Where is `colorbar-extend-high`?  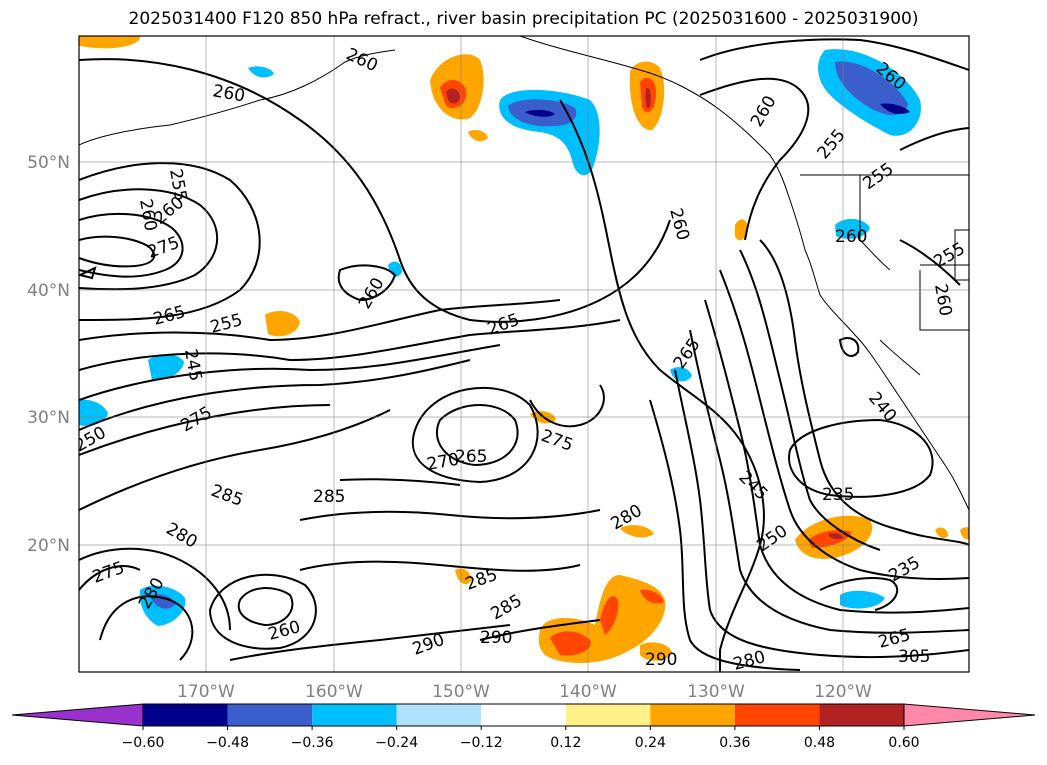
colorbar-extend-high is located at coordinates (969, 715).